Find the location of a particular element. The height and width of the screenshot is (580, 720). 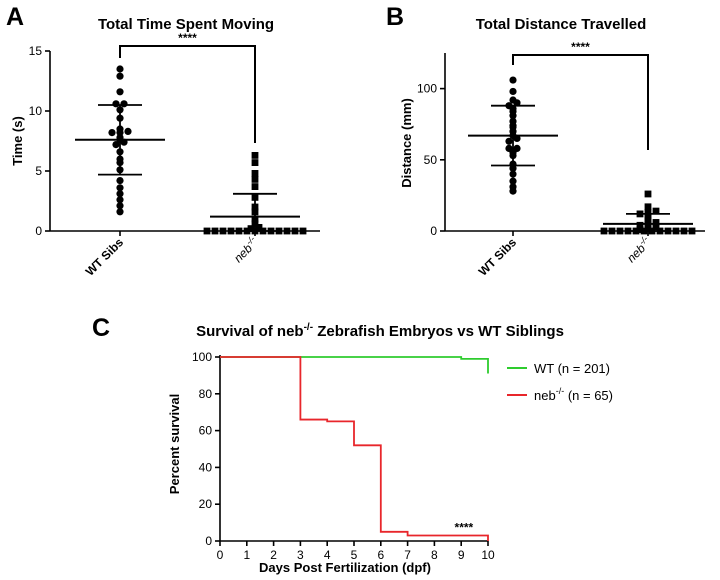

legend-label-sup: -/- is located at coordinates (560, 391).